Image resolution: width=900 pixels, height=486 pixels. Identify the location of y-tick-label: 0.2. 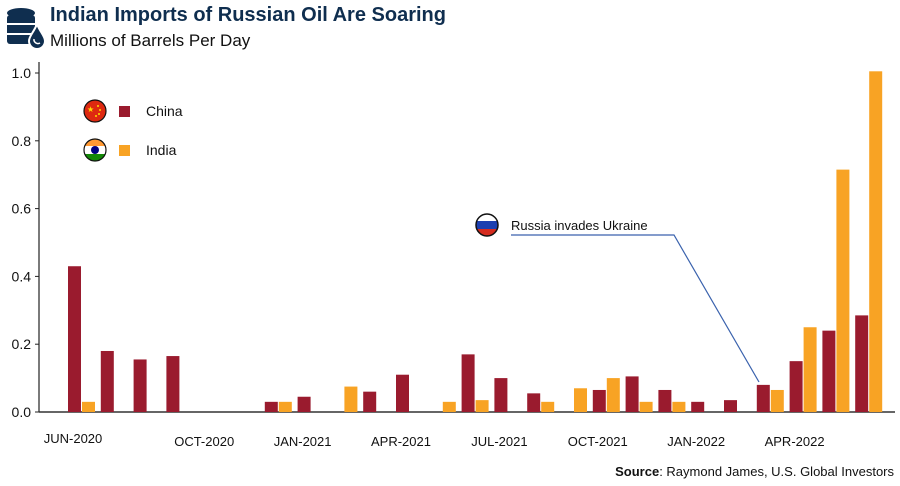
(22, 344).